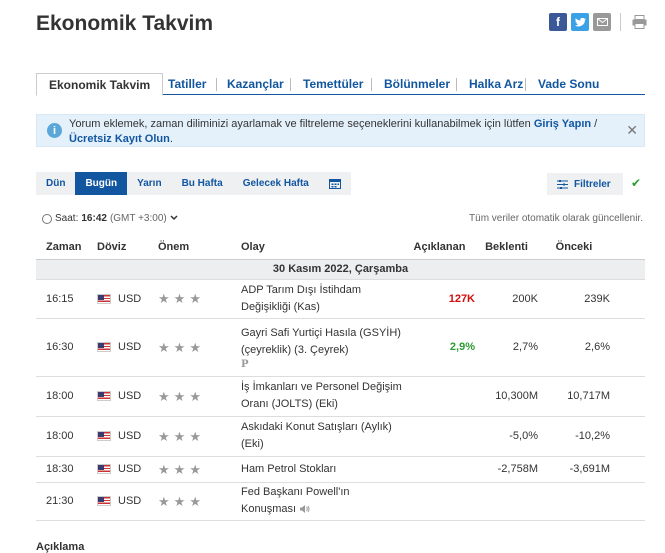 This screenshot has width=665, height=553. I want to click on header-currency: Döviz, so click(127, 247).